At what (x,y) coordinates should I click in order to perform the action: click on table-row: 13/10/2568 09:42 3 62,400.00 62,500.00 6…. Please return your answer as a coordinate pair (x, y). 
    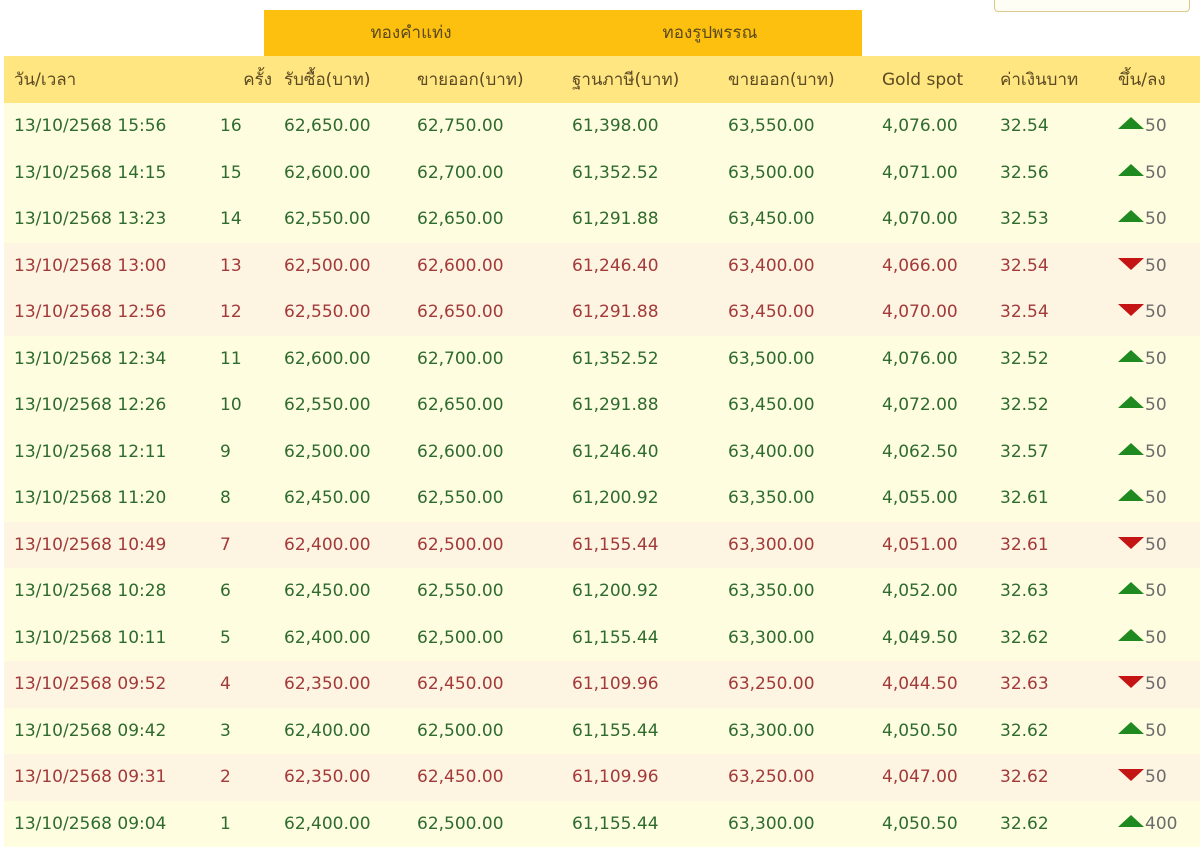
    Looking at the image, I should click on (602, 731).